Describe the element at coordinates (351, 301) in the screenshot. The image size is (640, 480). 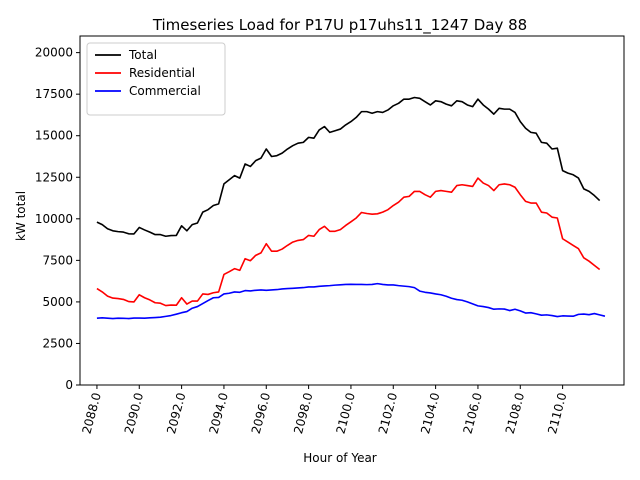
I see `series-line-commercial` at that location.